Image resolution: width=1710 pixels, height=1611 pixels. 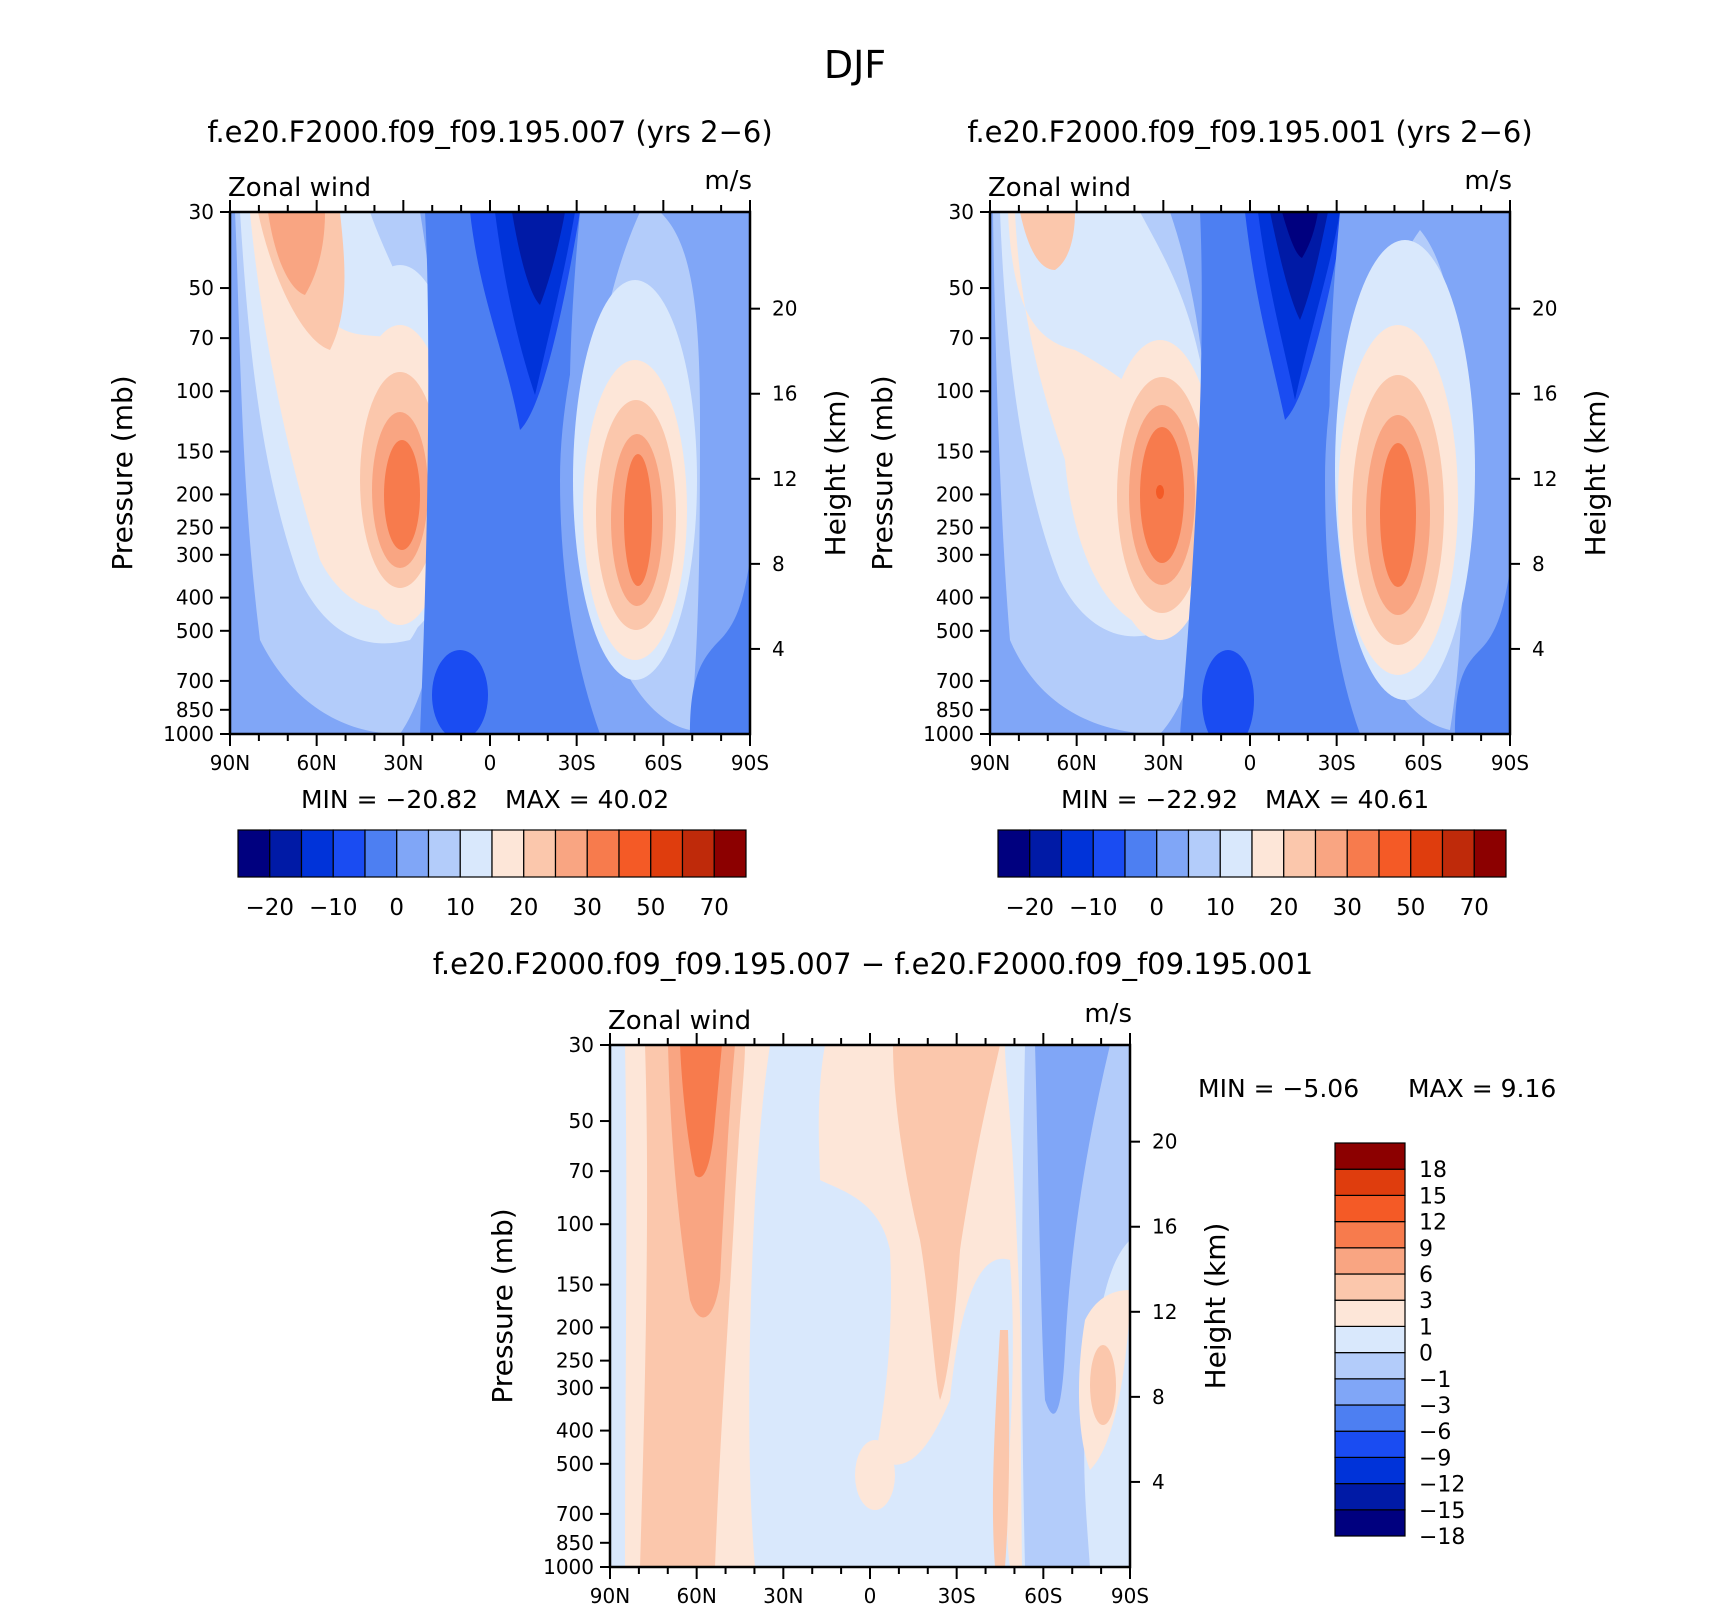 What do you see at coordinates (778, 649) in the screenshot?
I see `height-tick-label: 4` at bounding box center [778, 649].